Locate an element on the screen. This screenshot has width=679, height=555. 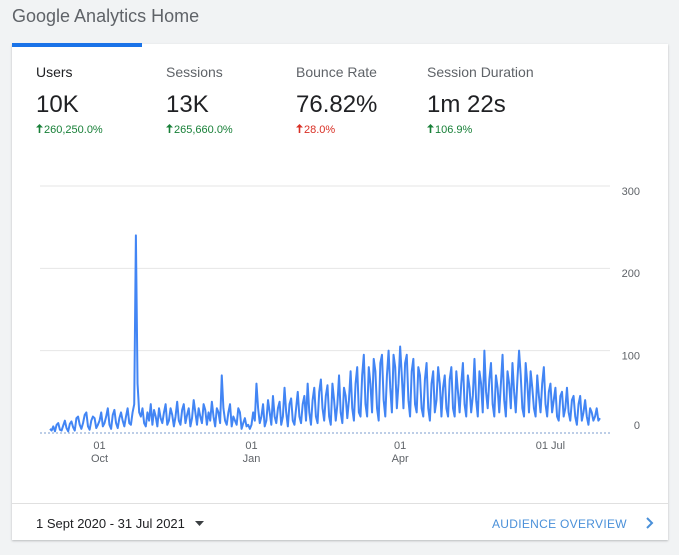
date-range-selector: 1 Sept 2020 - 31 Jul 2021 is located at coordinates (120, 523).